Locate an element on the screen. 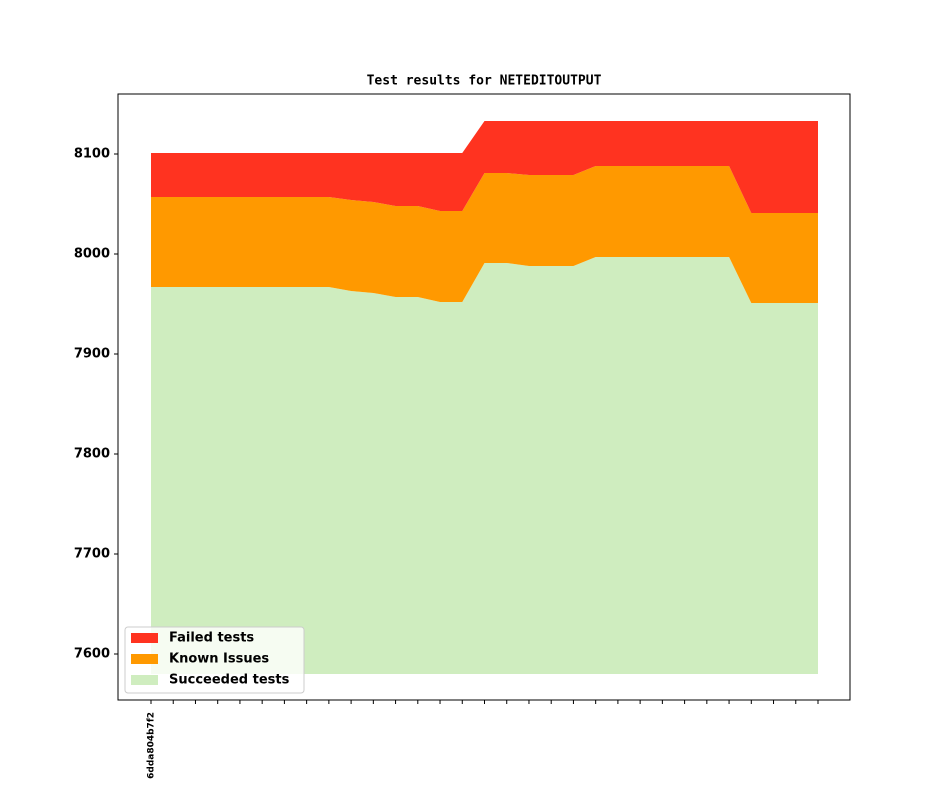 The height and width of the screenshot is (787, 944). y-tick-label: 8100 is located at coordinates (92, 154).